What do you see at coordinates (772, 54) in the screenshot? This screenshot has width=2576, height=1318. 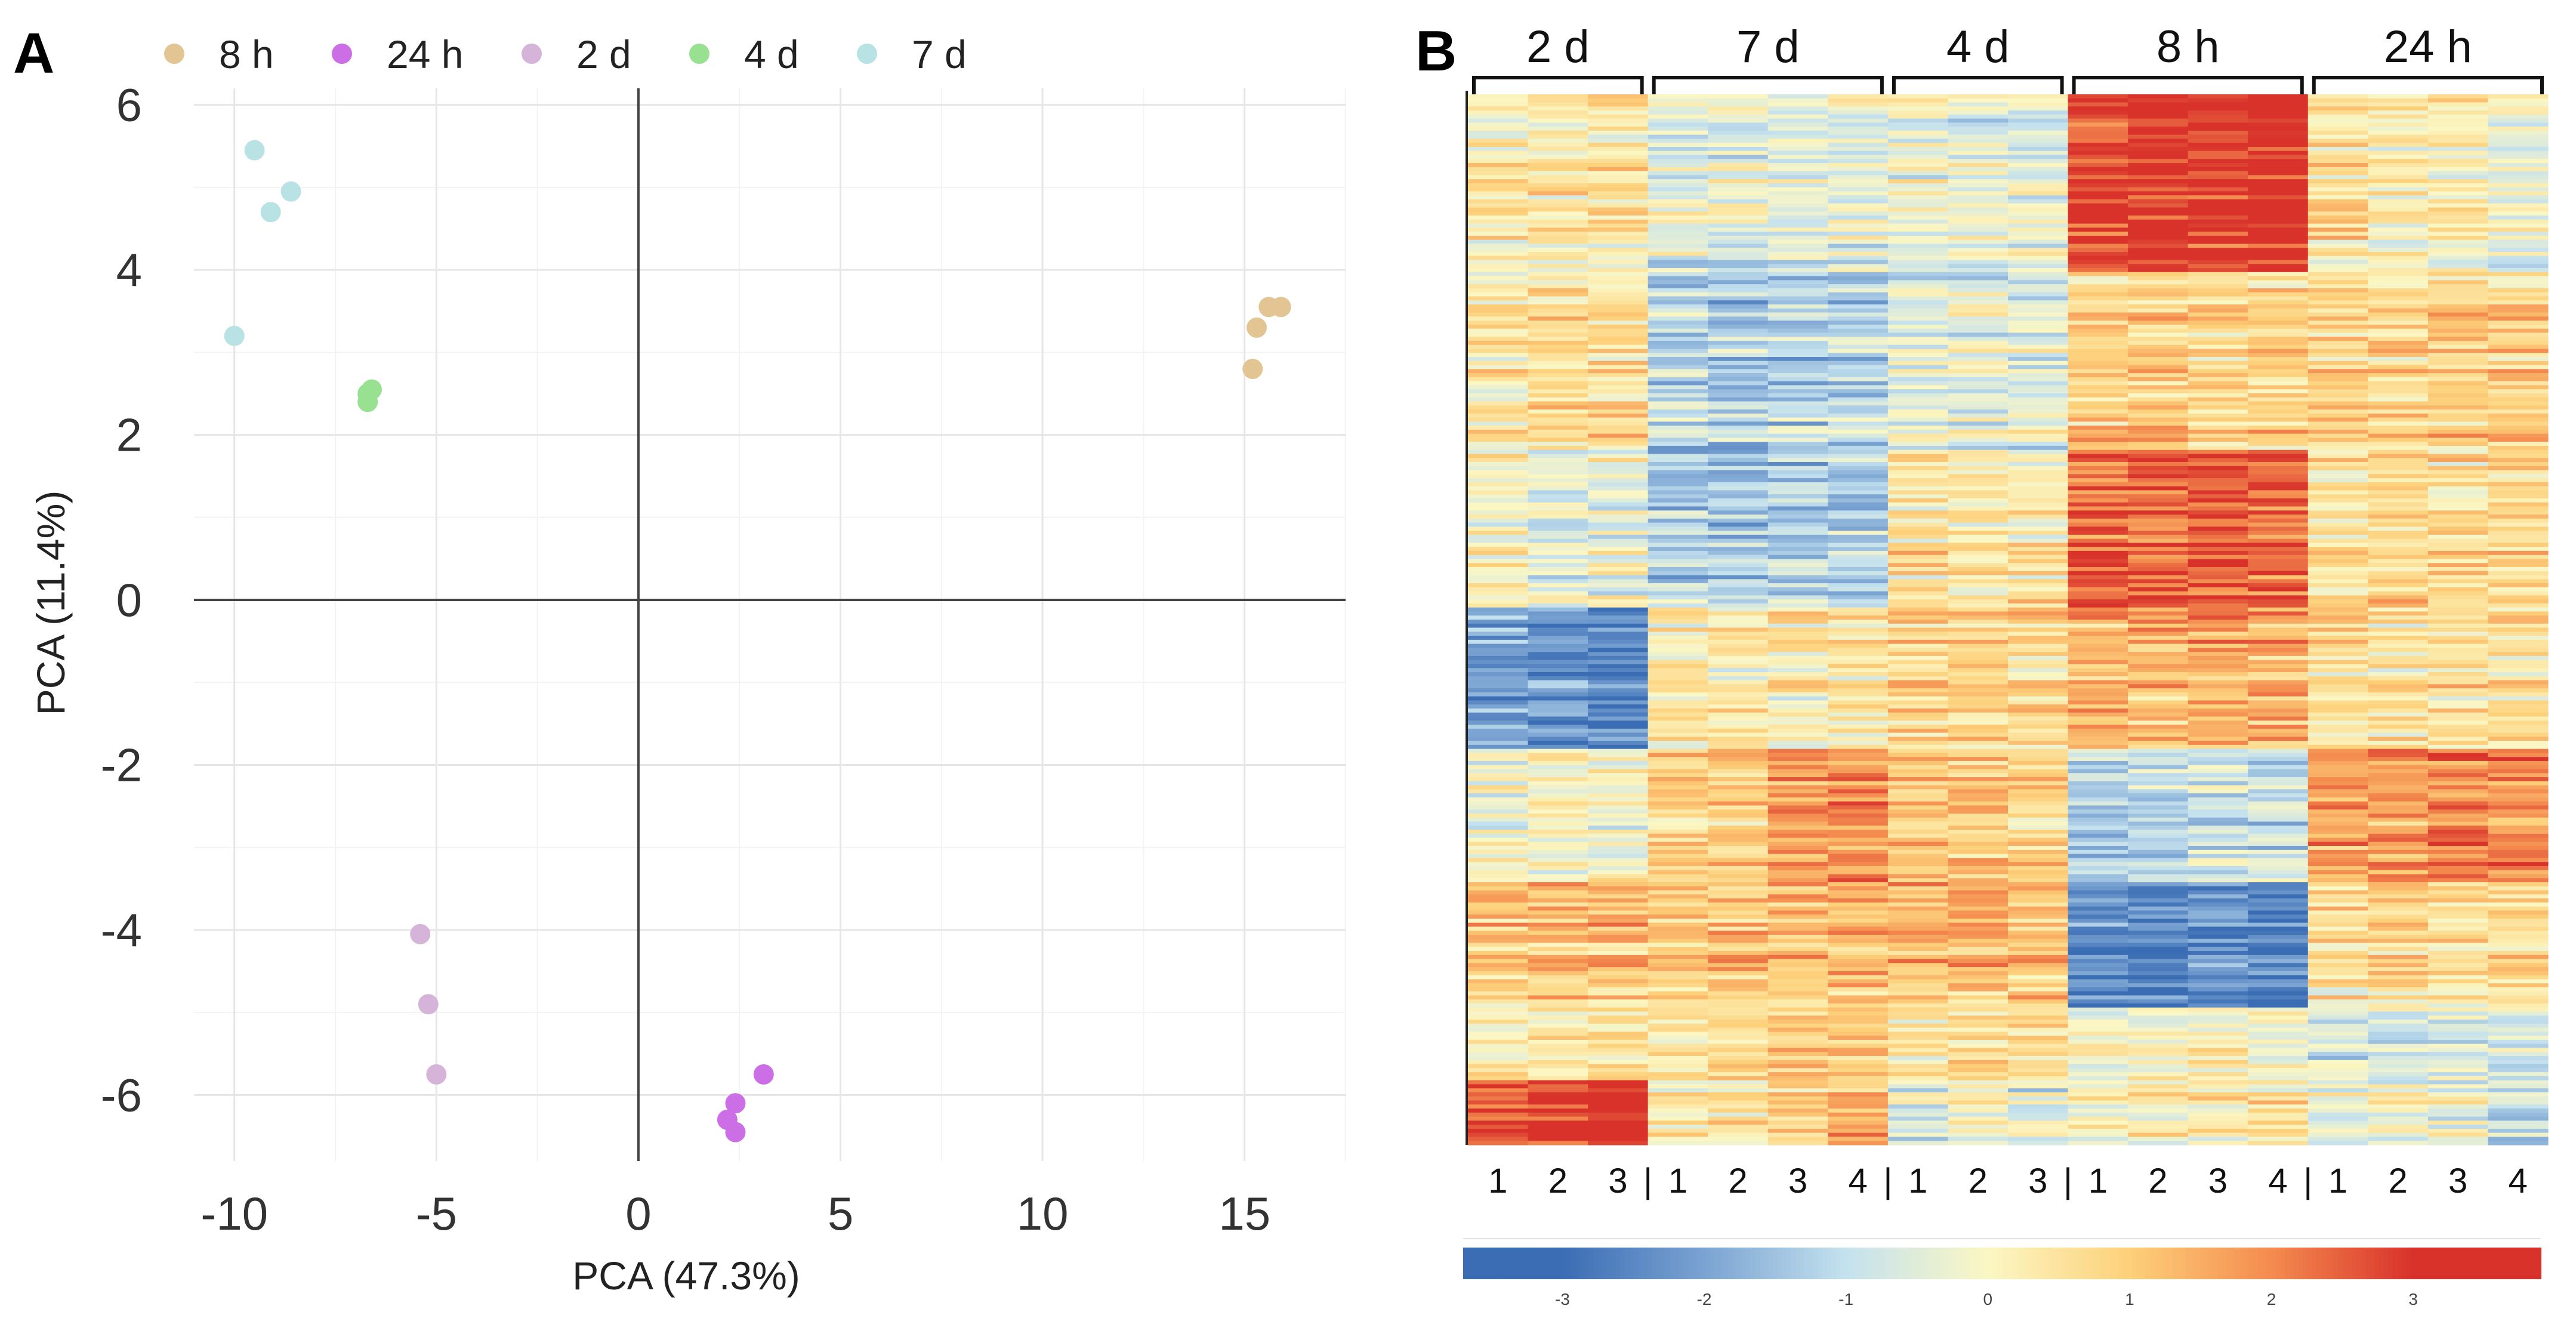 I see `legend-label: 4 d` at bounding box center [772, 54].